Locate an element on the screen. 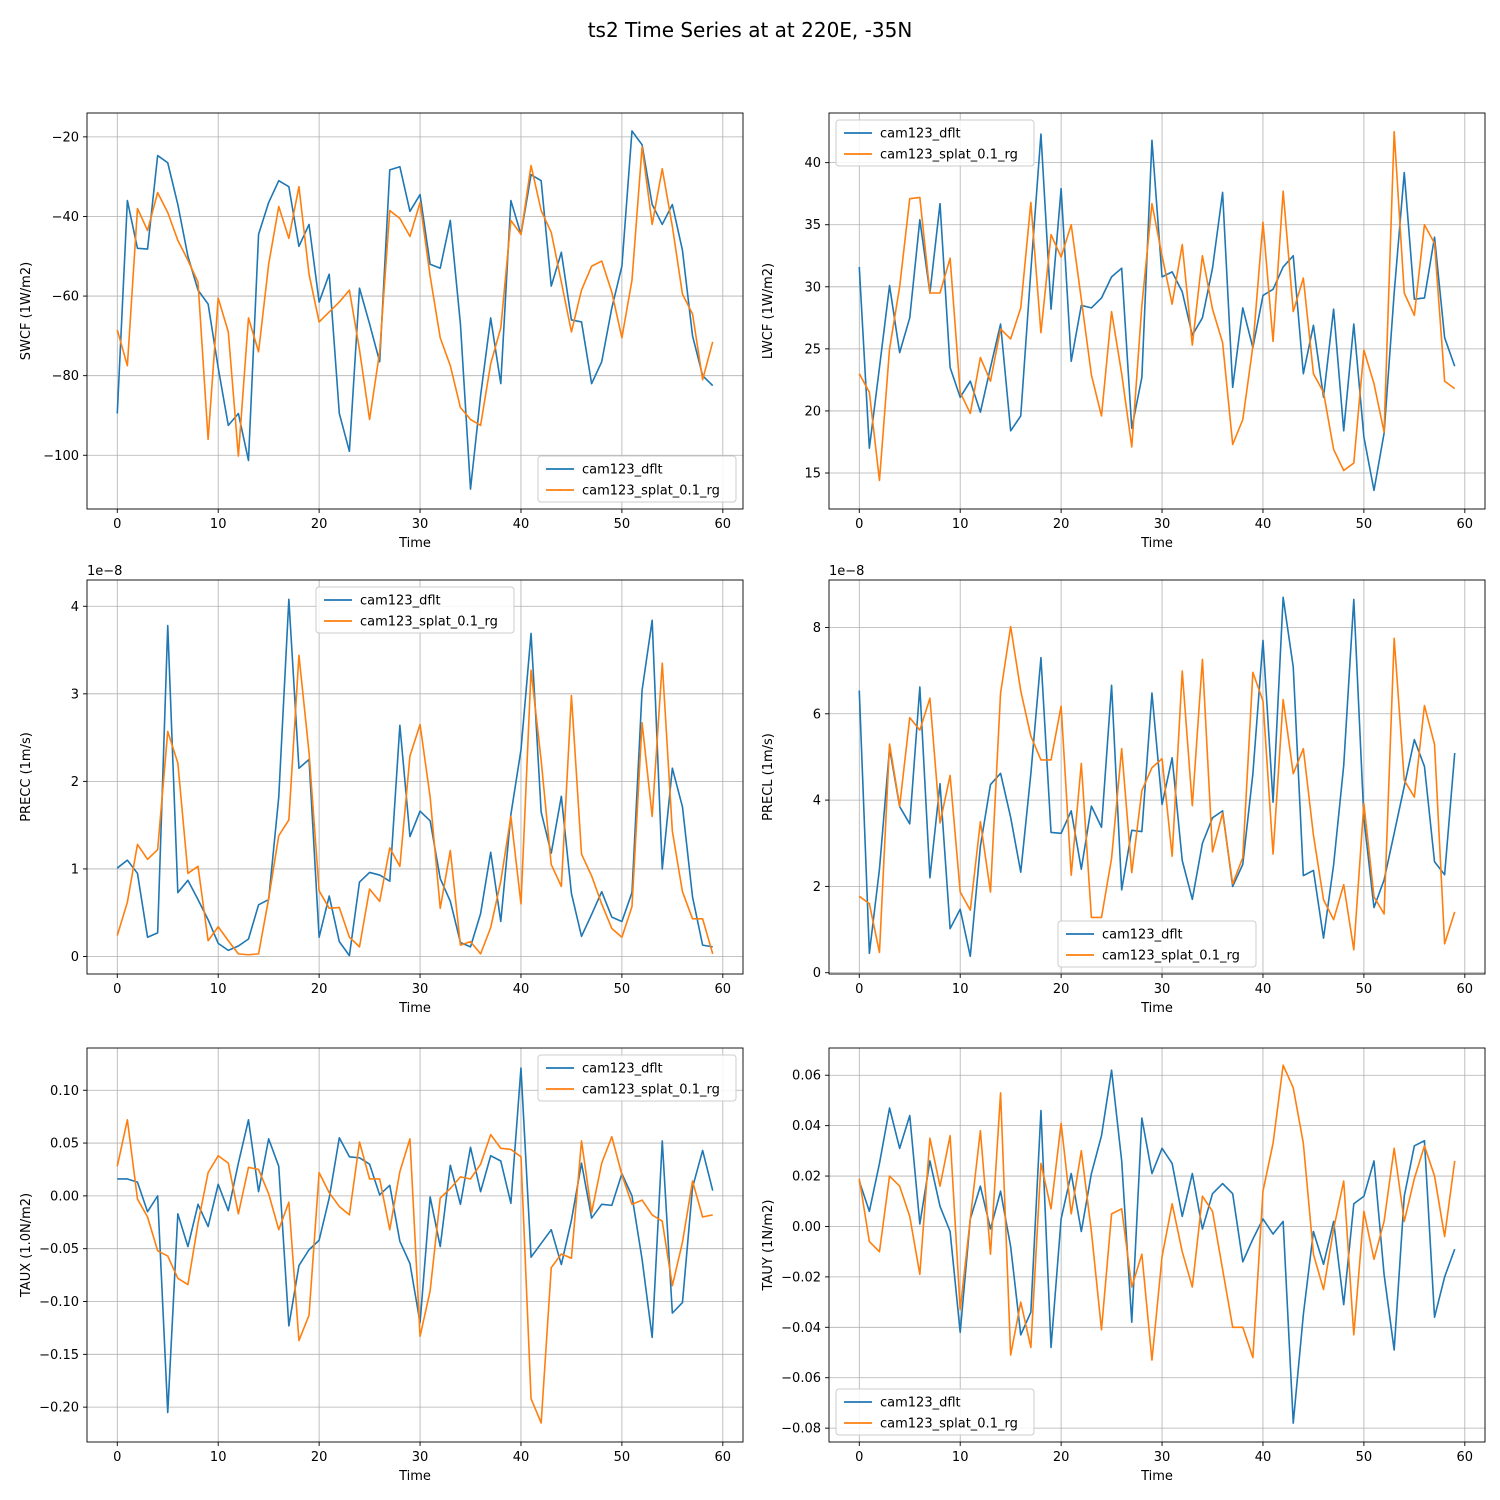 This screenshot has width=1500, height=1500. y-tick-label: 4 is located at coordinates (75, 607).